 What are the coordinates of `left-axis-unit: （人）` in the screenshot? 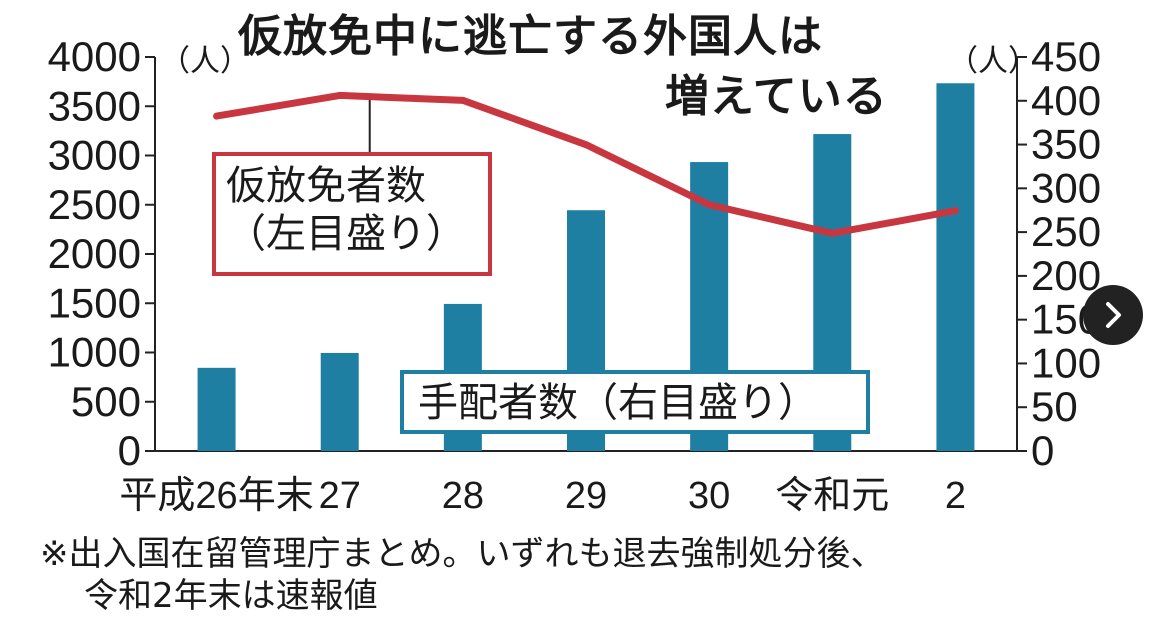 It's located at (205, 61).